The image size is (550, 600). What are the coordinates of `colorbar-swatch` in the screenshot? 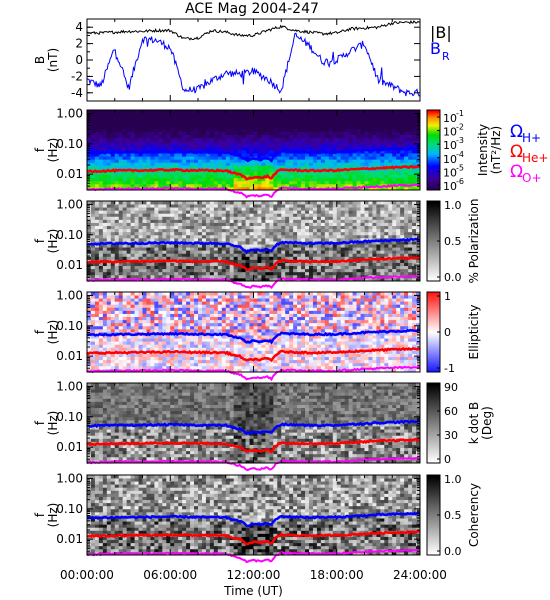 It's located at (433, 206).